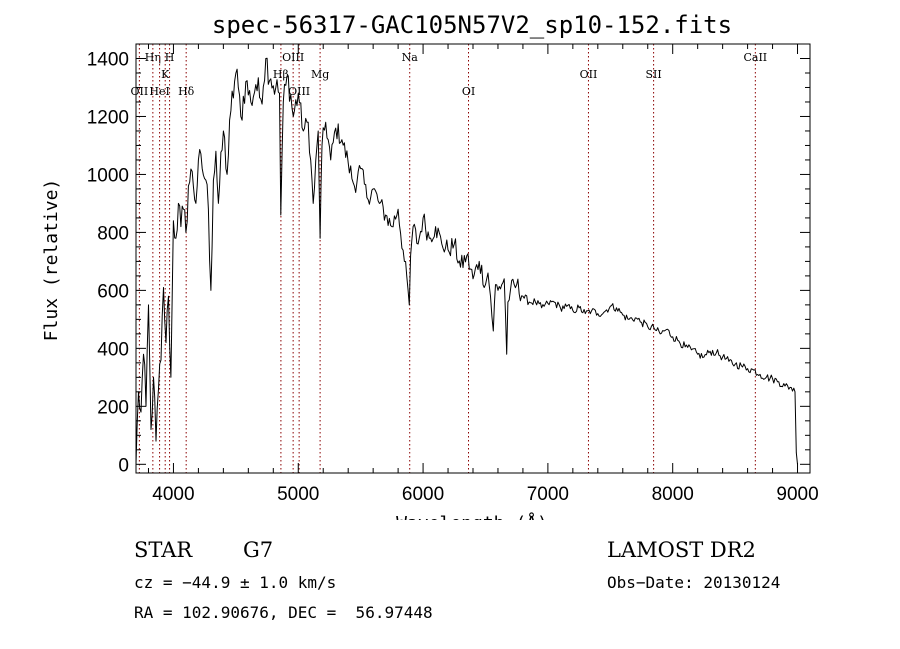 The height and width of the screenshot is (649, 900). Describe the element at coordinates (410, 57) in the screenshot. I see `line-marker-label: Na` at that location.